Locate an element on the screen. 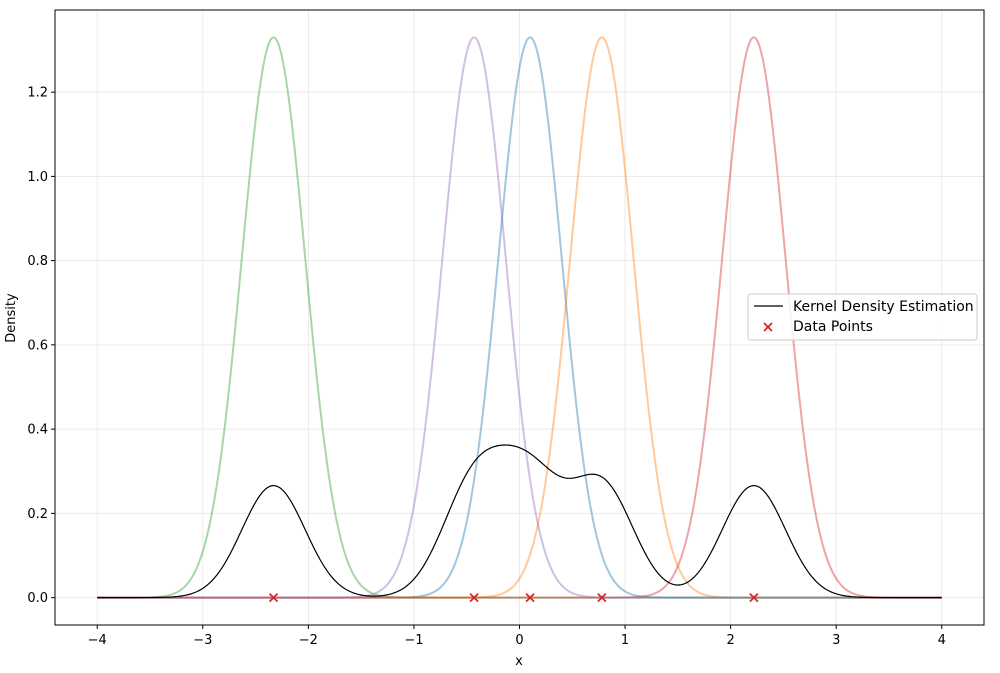 This screenshot has width=1000, height=673. y-tick-label: 0.4 is located at coordinates (37, 430).